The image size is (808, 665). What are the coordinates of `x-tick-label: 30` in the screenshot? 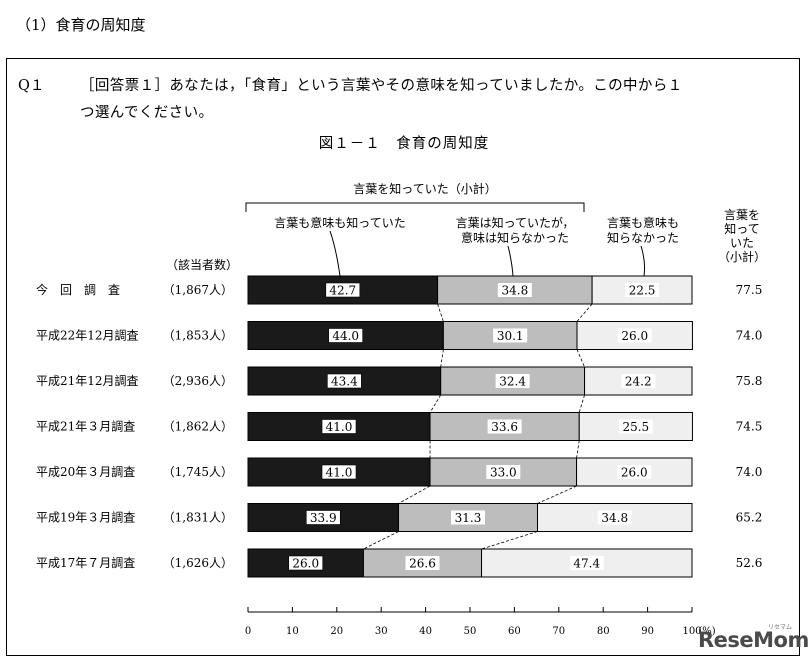 It's located at (381, 631).